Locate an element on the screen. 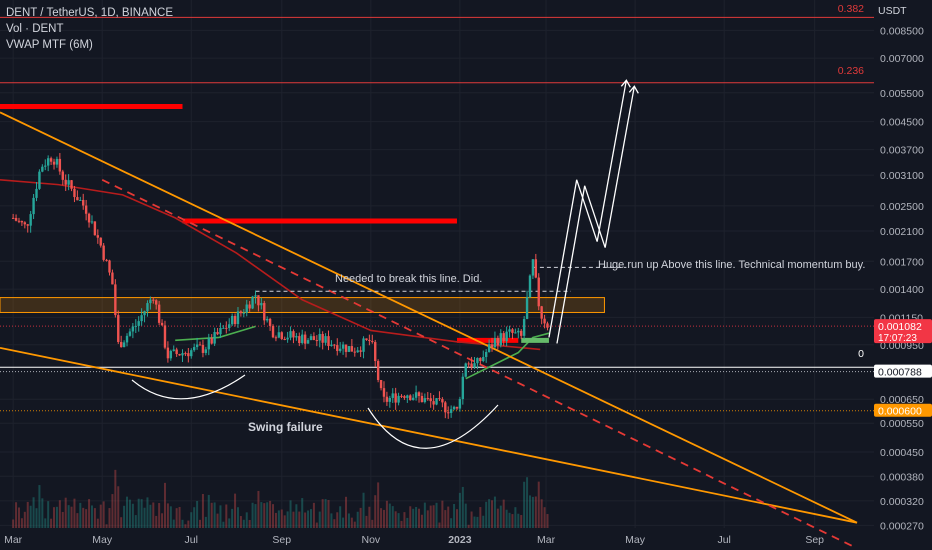 The image size is (932, 550). volume-indicator-label: Vol · DENT is located at coordinates (35, 29).